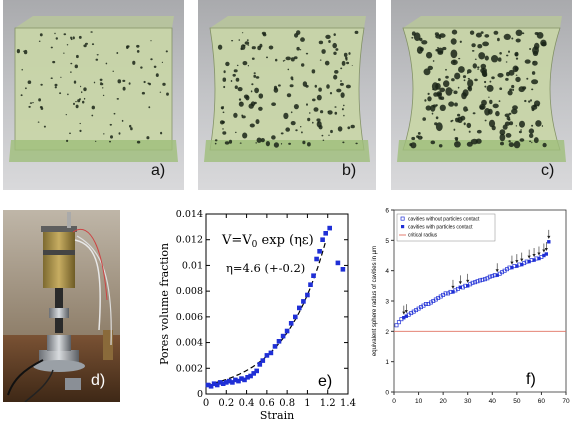 The image size is (576, 432). Describe the element at coordinates (226, 403) in the screenshot. I see `x-tick-label: 0.2` at that location.